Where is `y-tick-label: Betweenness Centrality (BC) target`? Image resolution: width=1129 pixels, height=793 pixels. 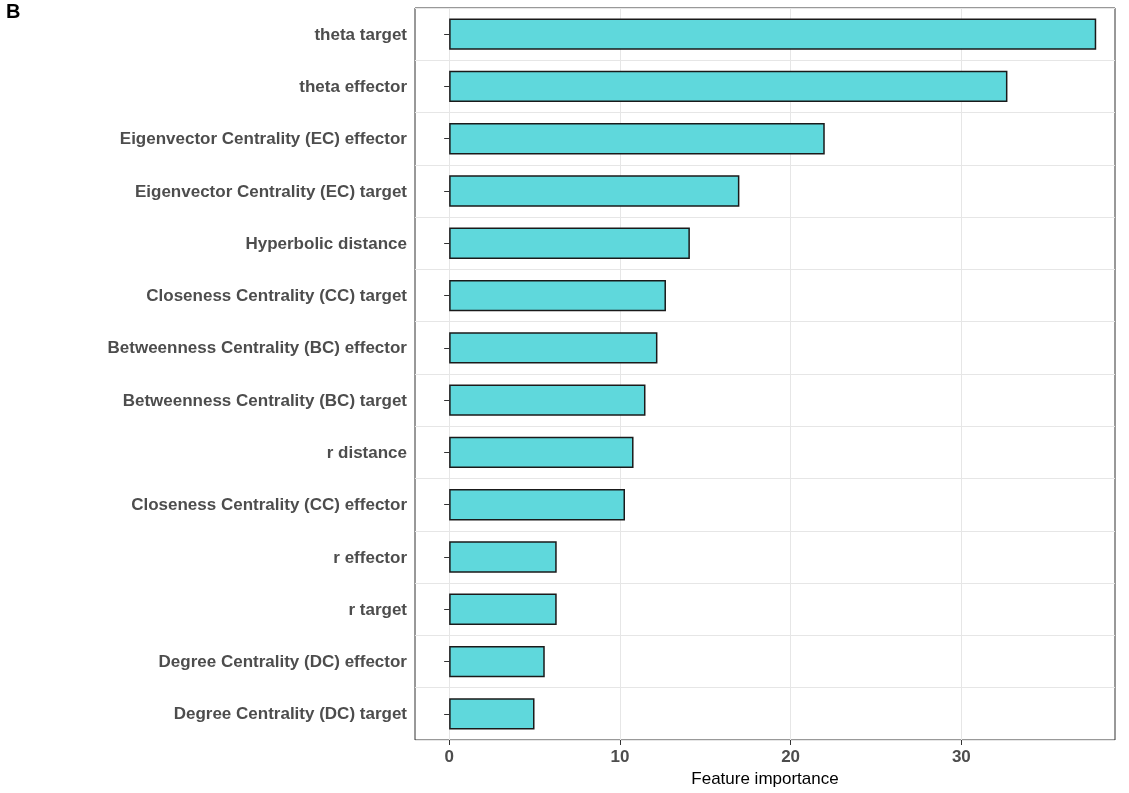 y-tick-label: Betweenness Centrality (BC) target is located at coordinates (265, 400).